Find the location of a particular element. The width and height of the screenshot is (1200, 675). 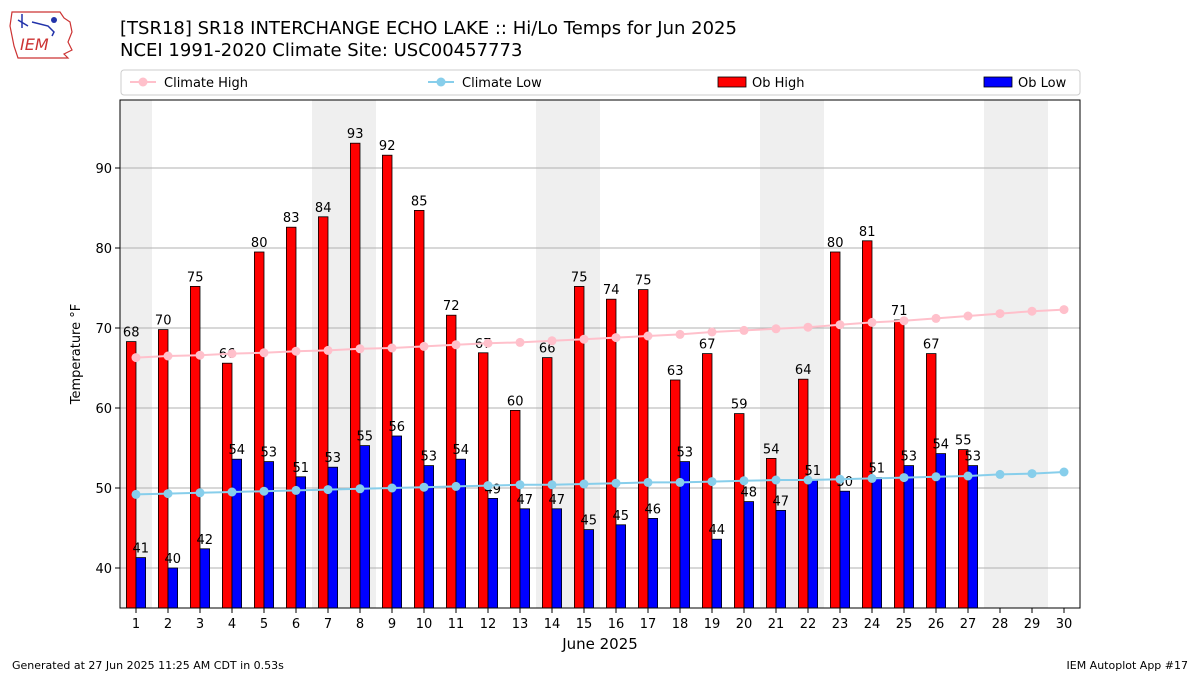

legend-frame is located at coordinates (600, 82).